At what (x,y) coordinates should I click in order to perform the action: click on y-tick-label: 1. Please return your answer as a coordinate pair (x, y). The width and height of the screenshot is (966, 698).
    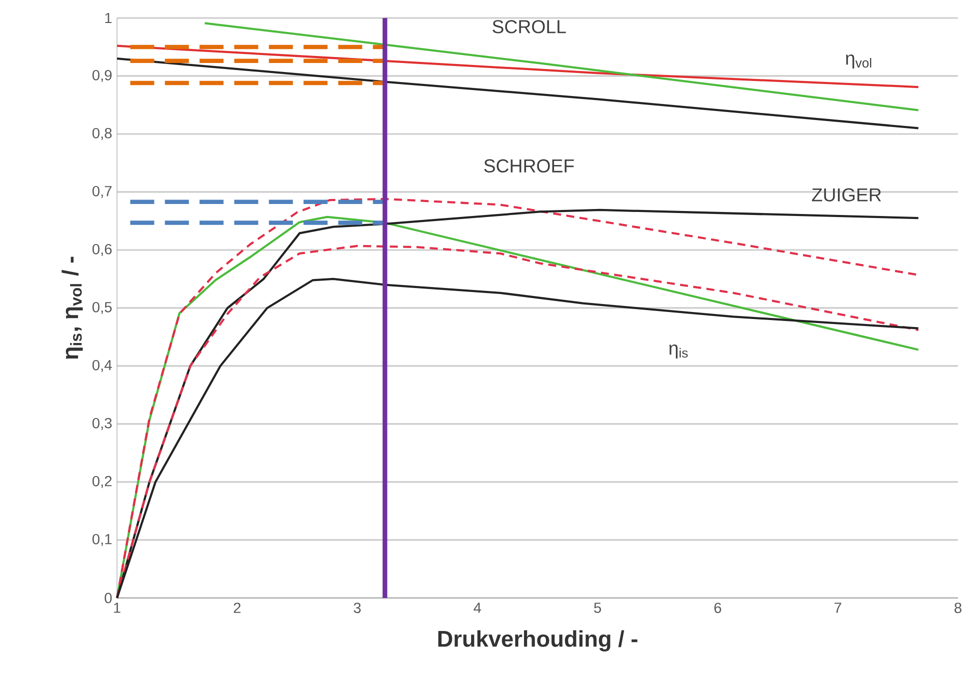
    Looking at the image, I should click on (108, 18).